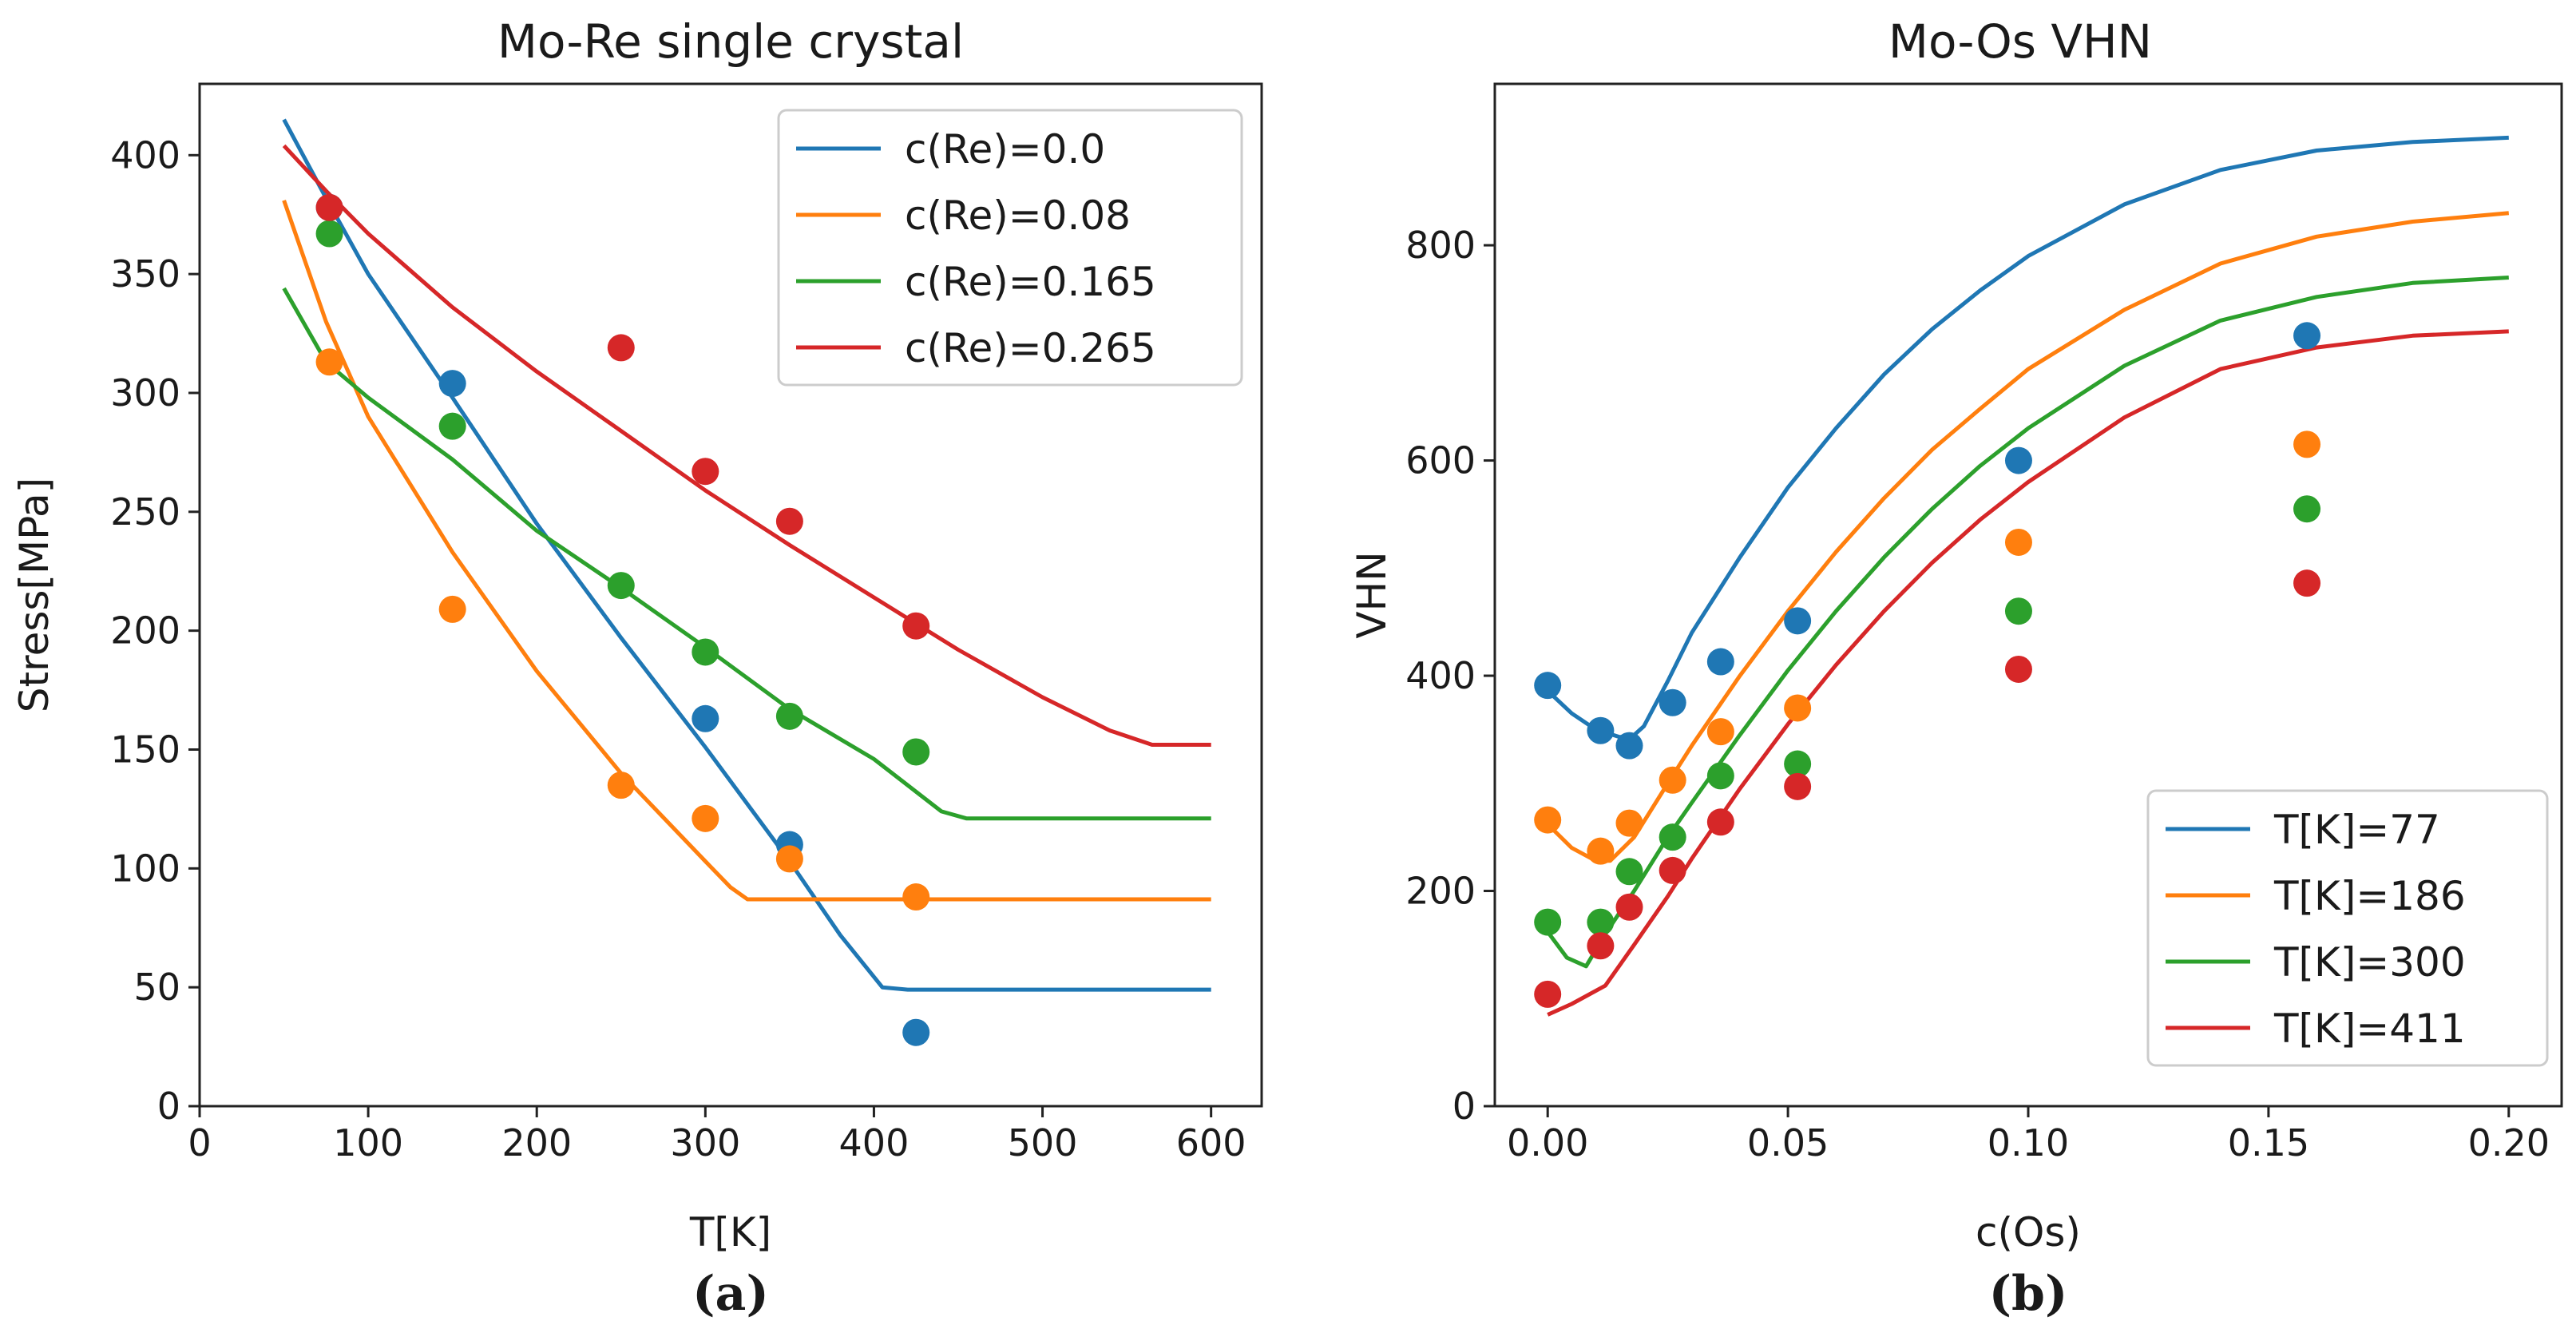  Describe the element at coordinates (34, 595) in the screenshot. I see `chart-a-y-axis-label: Stress[MPa]` at that location.